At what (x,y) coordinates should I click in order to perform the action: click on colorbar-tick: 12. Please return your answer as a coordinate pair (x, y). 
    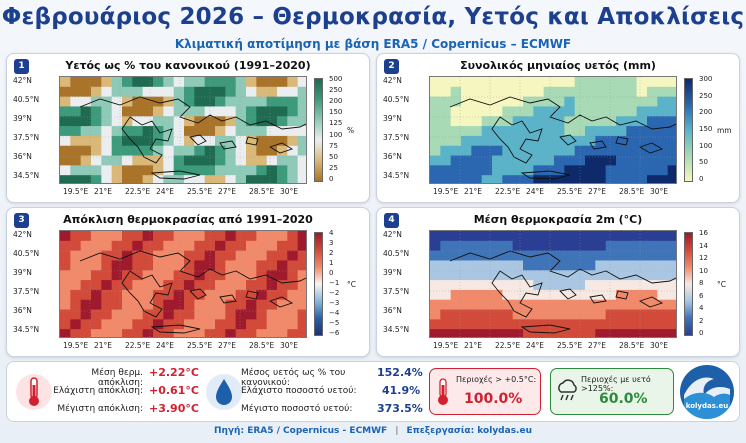
    Looking at the image, I should click on (703, 258).